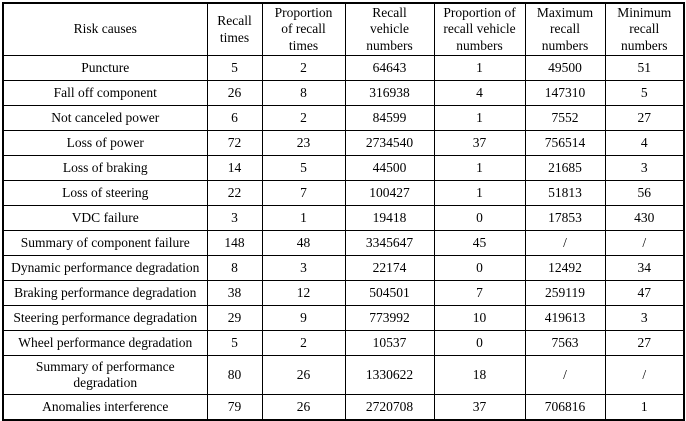 The width and height of the screenshot is (686, 421). What do you see at coordinates (389, 375) in the screenshot?
I see `value-cell: 1330622` at bounding box center [389, 375].